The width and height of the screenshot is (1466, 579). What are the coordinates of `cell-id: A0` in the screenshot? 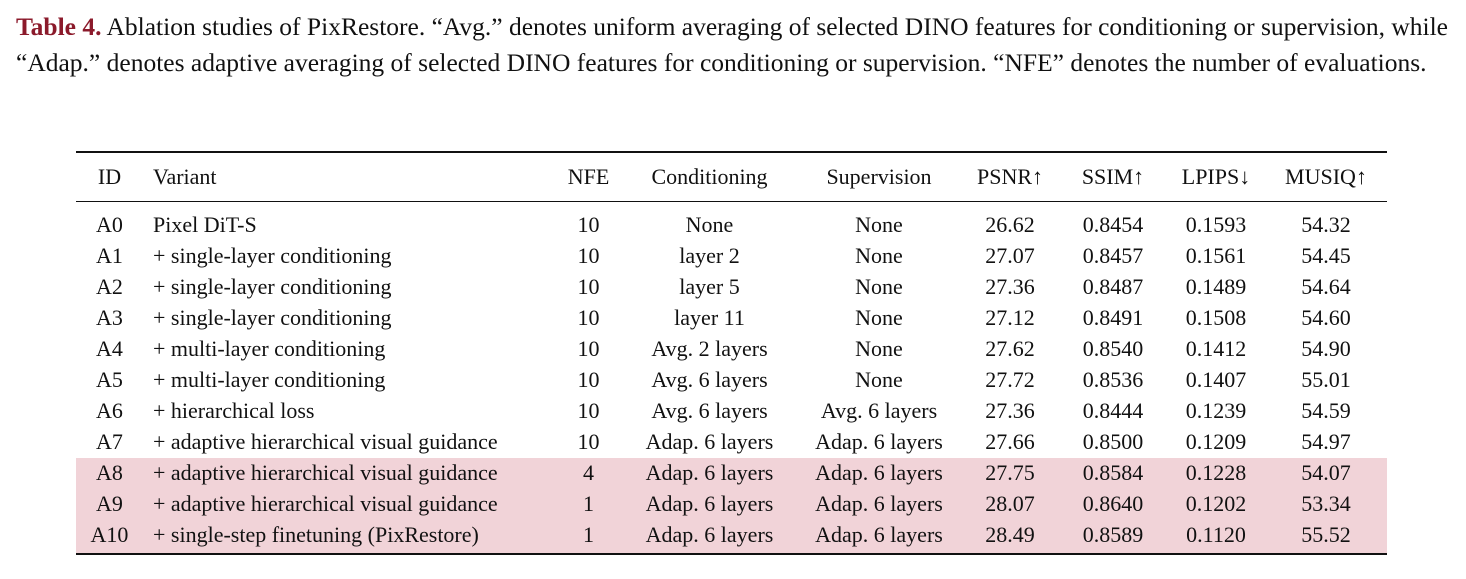 It's located at (109, 224).